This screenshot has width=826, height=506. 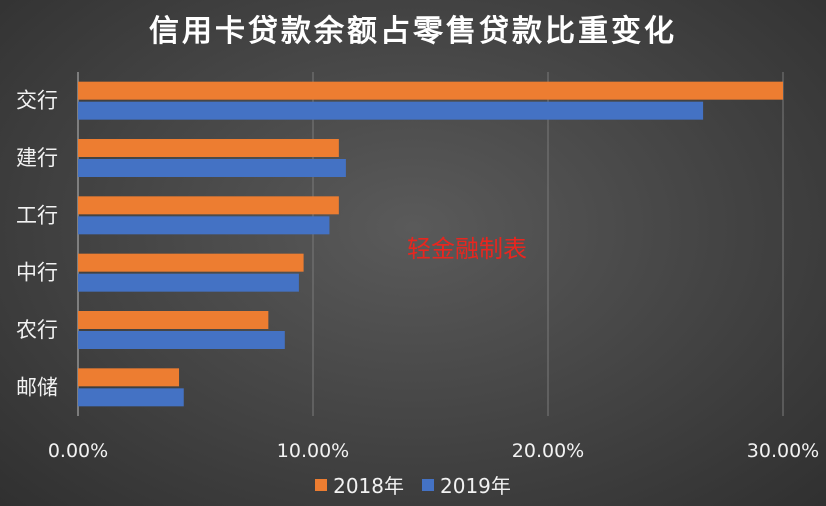 I want to click on category-label: 邮储, so click(x=37, y=387).